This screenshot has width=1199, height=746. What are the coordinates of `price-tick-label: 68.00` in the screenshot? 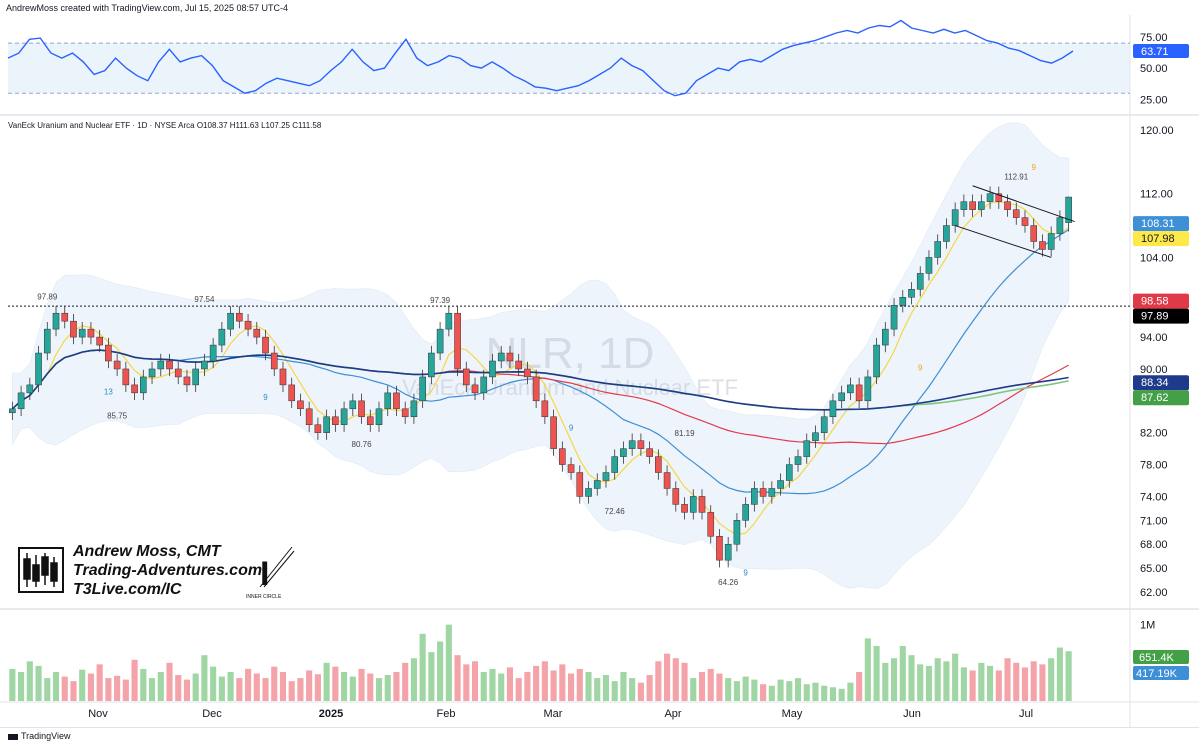 It's located at (1154, 545).